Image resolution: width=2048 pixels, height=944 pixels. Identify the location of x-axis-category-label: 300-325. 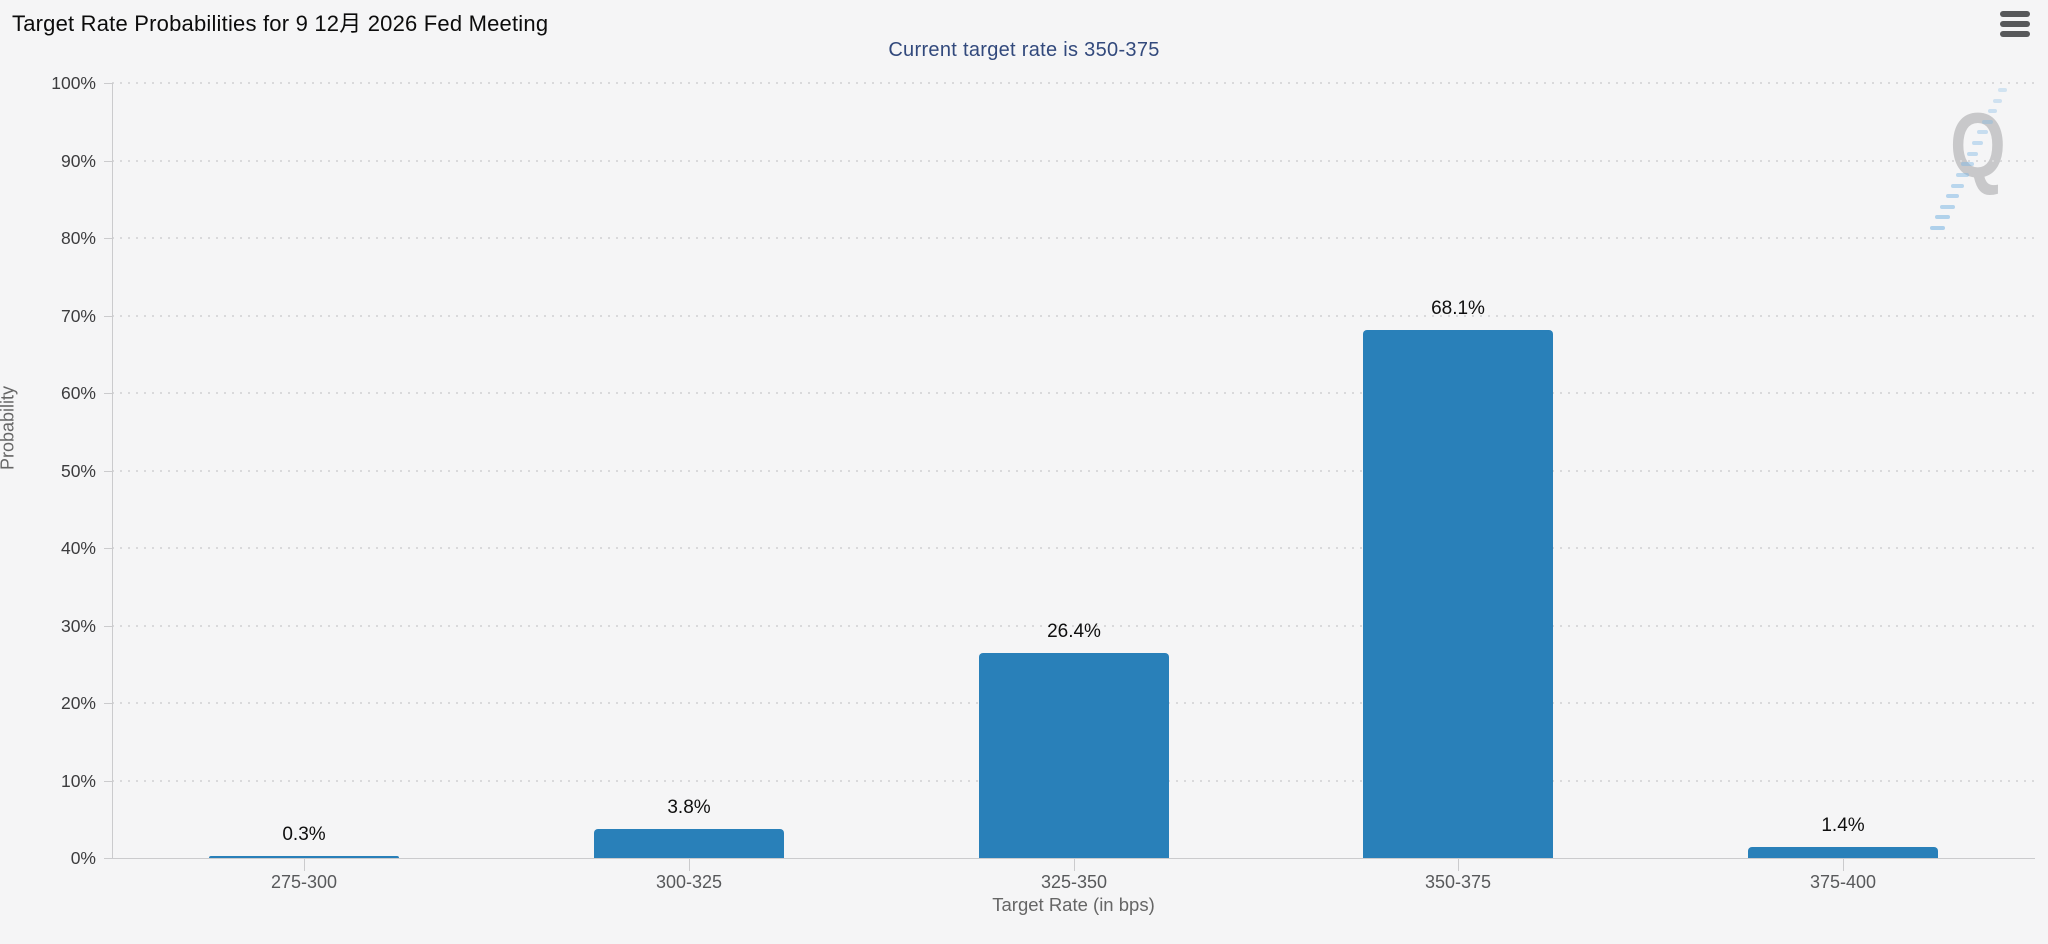
(689, 882).